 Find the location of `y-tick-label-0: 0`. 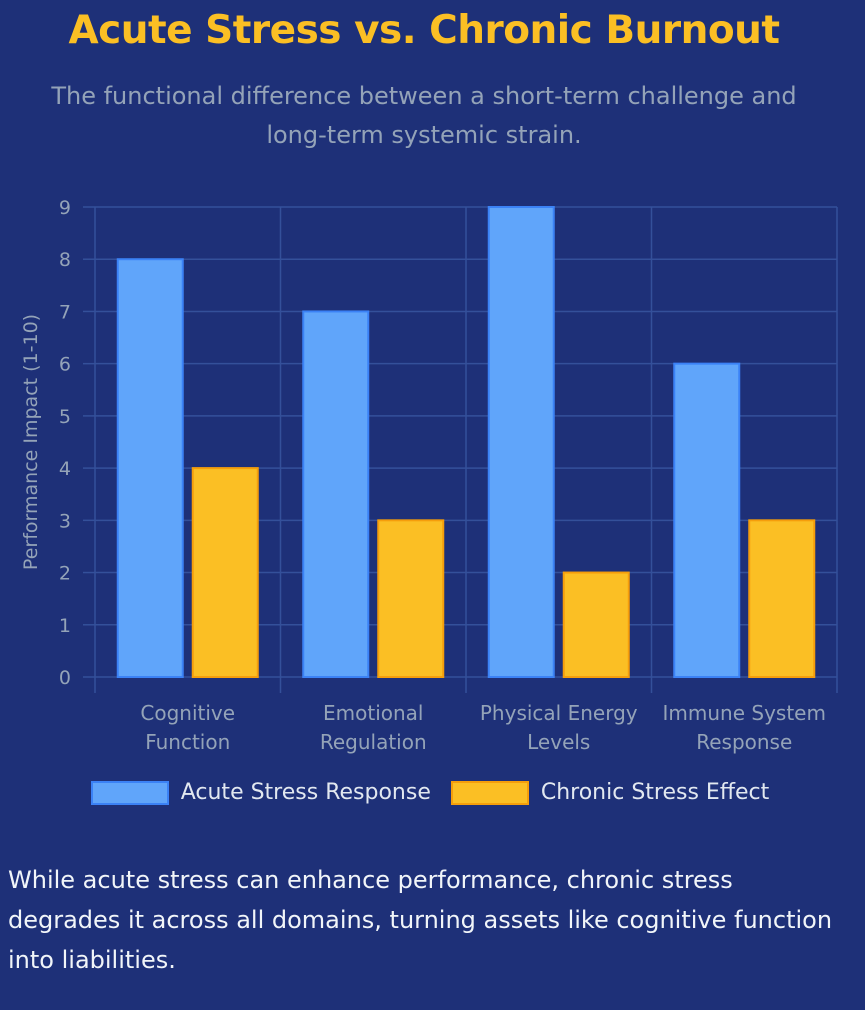

y-tick-label-0: 0 is located at coordinates (65, 678).